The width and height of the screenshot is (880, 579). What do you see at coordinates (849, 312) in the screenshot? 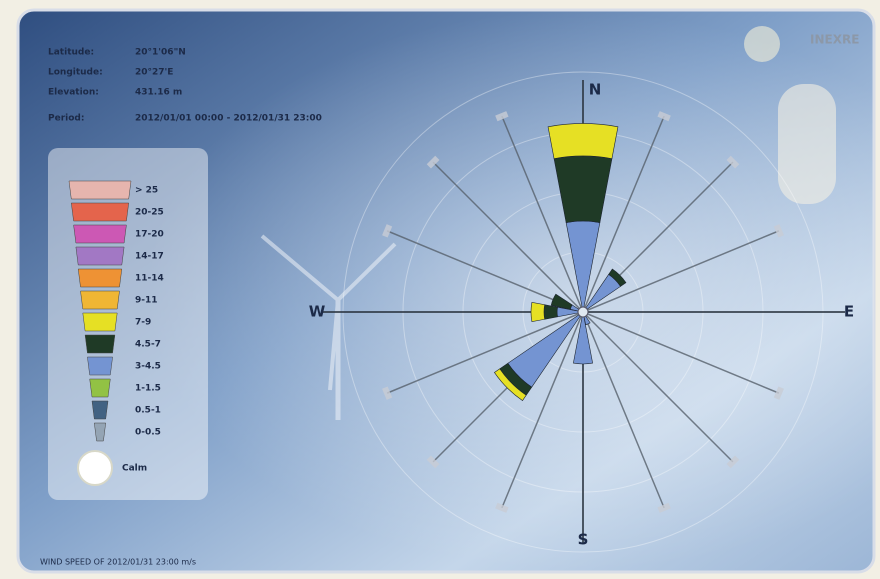
I see `direction-label: E` at bounding box center [849, 312].